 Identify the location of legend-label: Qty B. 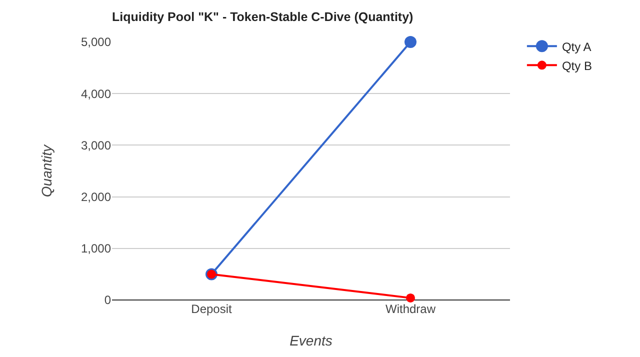
(577, 65).